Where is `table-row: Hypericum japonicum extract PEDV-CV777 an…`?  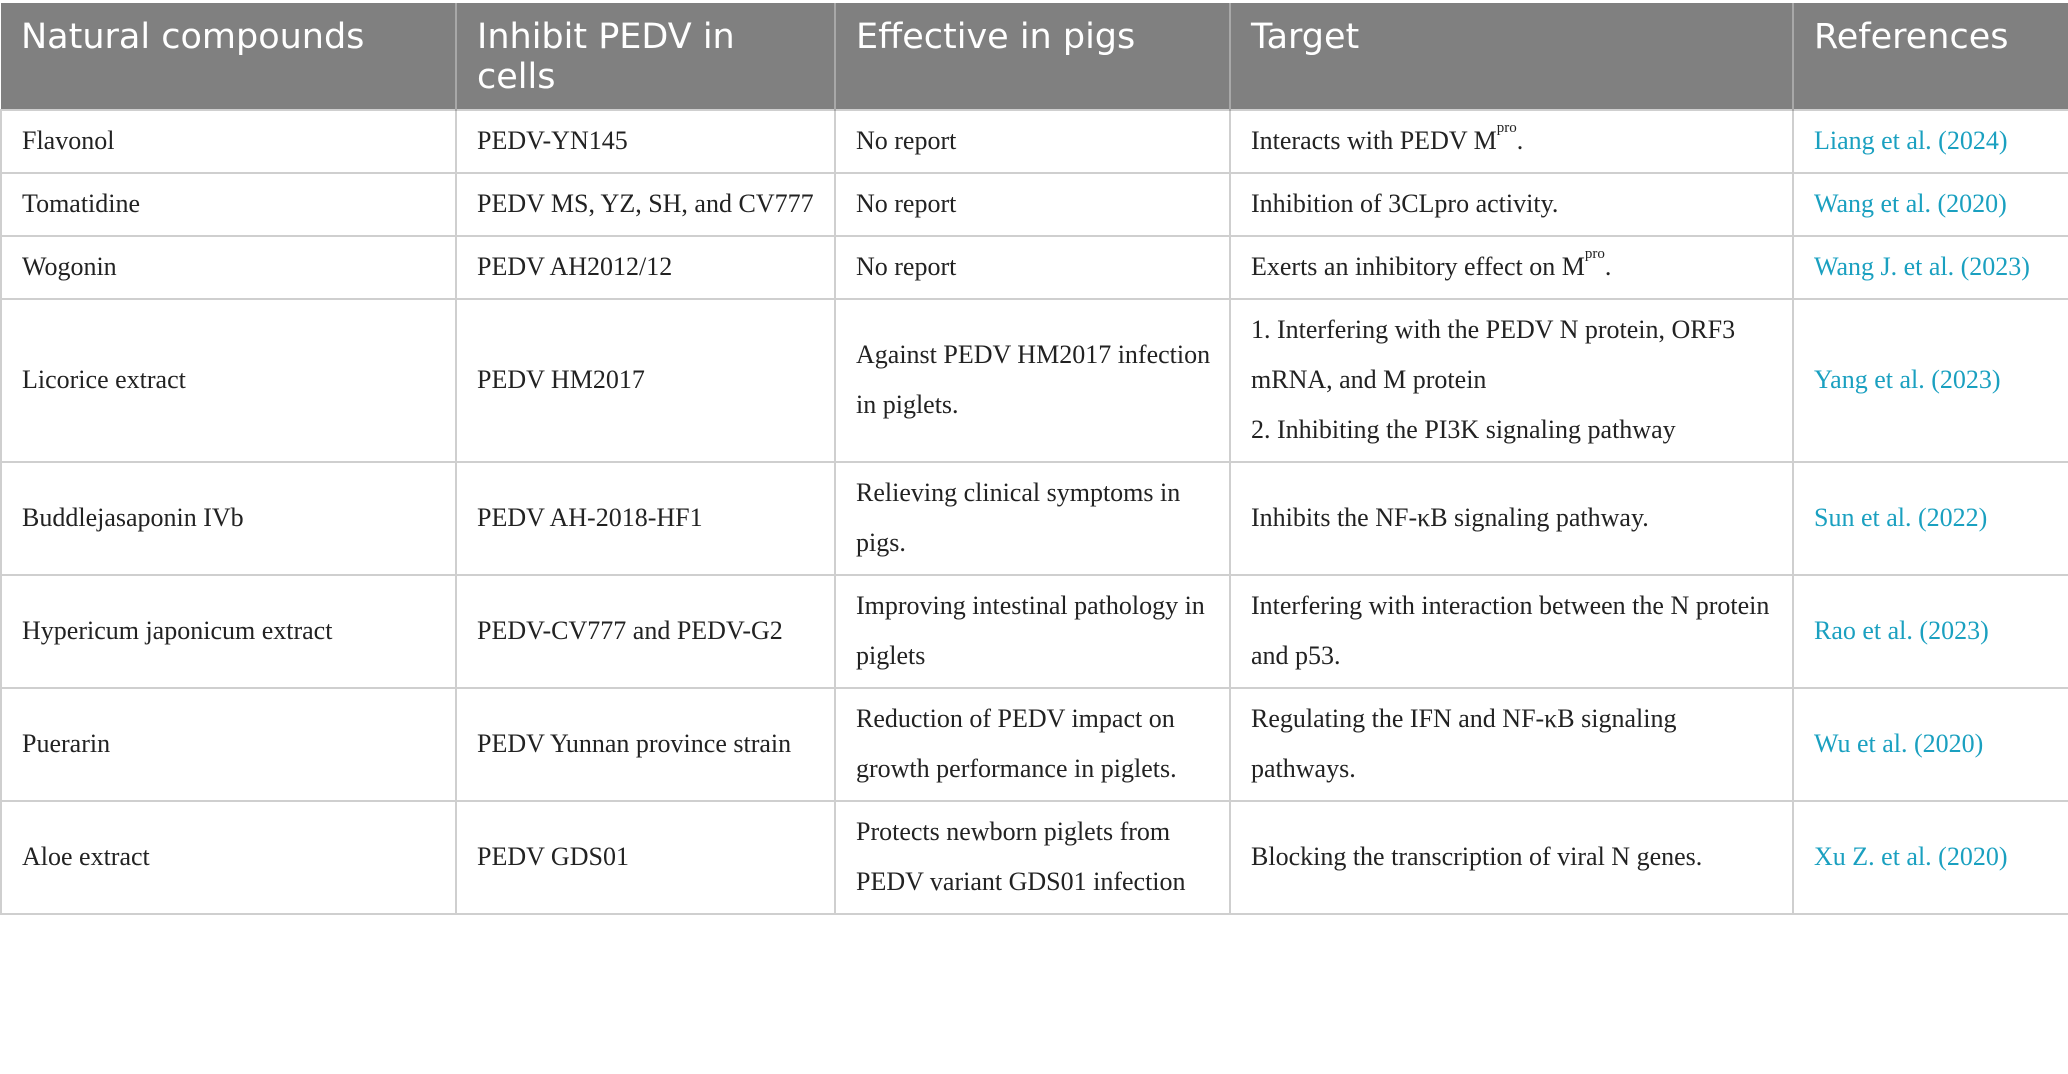 table-row: Hypericum japonicum extract PEDV-CV777 an… is located at coordinates (1034, 631).